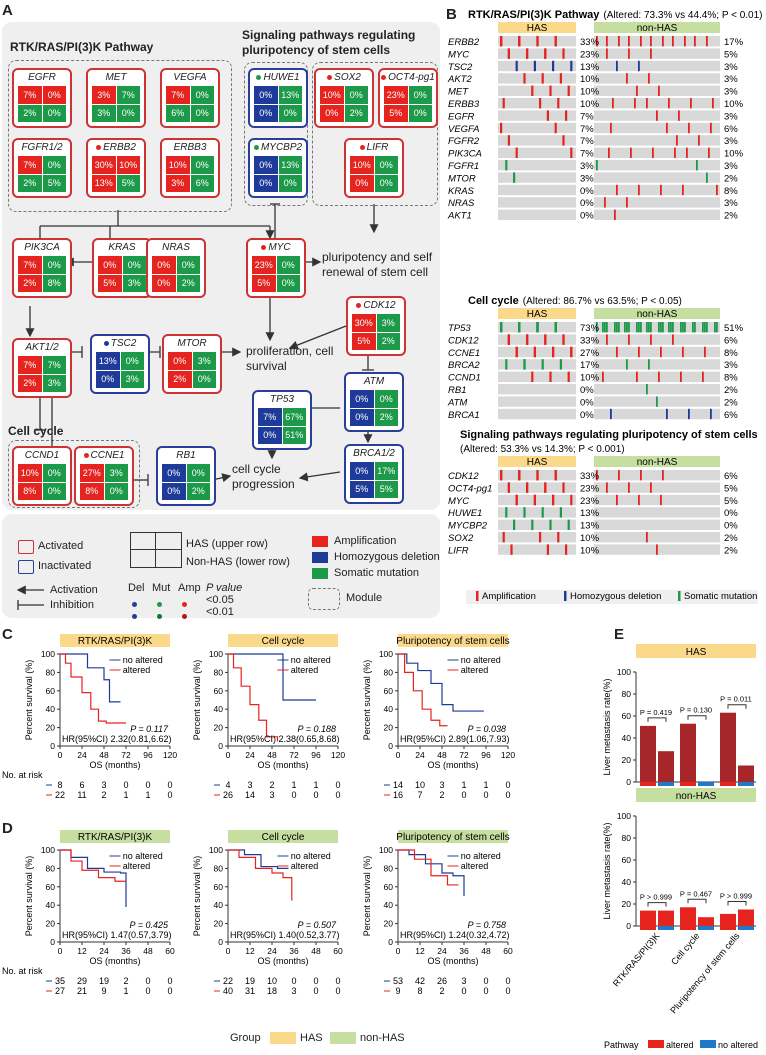 The height and width of the screenshot is (1055, 766). Describe the element at coordinates (30, 473) in the screenshot. I see `gene-cell: 10%` at that location.